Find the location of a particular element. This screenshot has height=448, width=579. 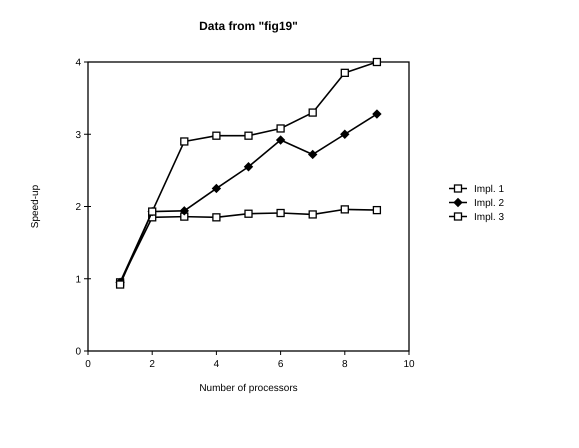

x-axis-title: Number of processors is located at coordinates (248, 388).